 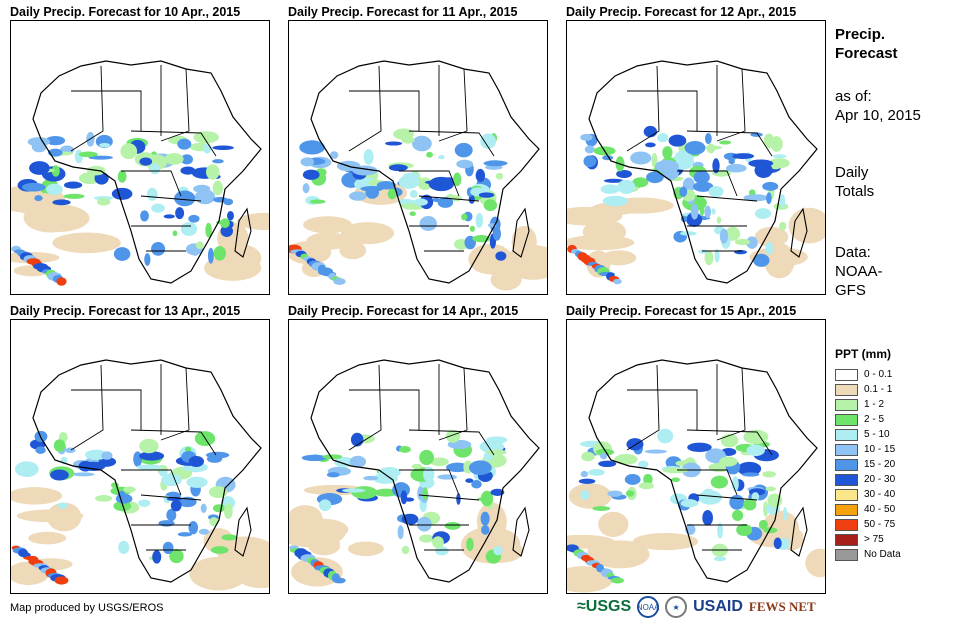 What do you see at coordinates (879, 524) in the screenshot?
I see `legend-label: 50 - 75` at bounding box center [879, 524].